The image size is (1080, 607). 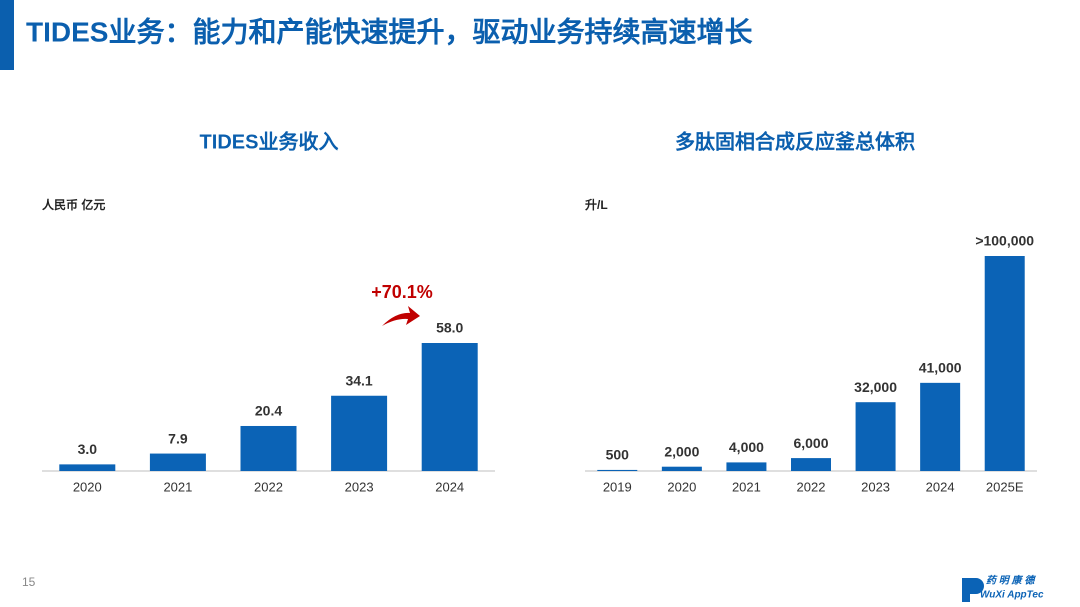 What do you see at coordinates (401, 316) in the screenshot?
I see `growth-arrow` at bounding box center [401, 316].